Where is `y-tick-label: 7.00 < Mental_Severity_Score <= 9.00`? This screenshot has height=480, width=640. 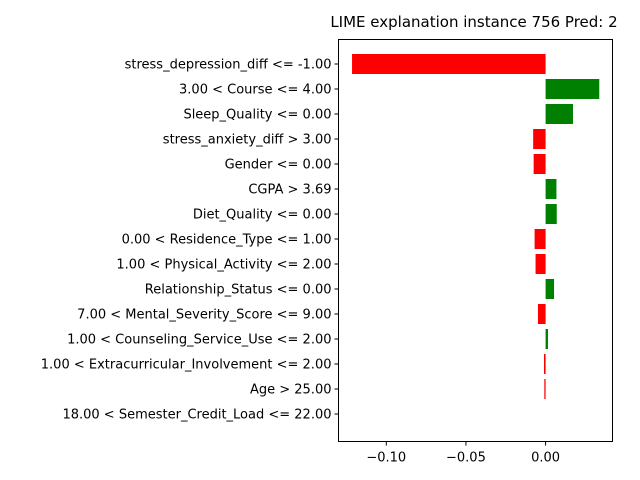 y-tick-label: 7.00 < Mental_Severity_Score <= 9.00 is located at coordinates (204, 315).